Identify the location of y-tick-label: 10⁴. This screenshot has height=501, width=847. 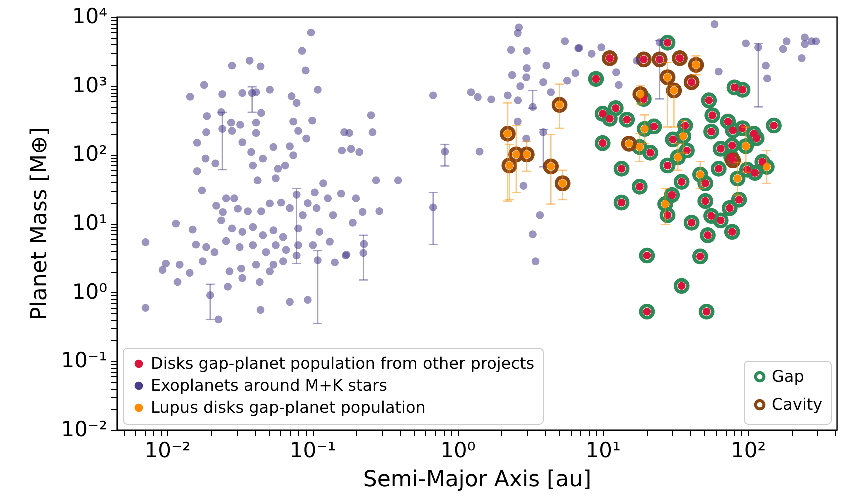
(90, 16).